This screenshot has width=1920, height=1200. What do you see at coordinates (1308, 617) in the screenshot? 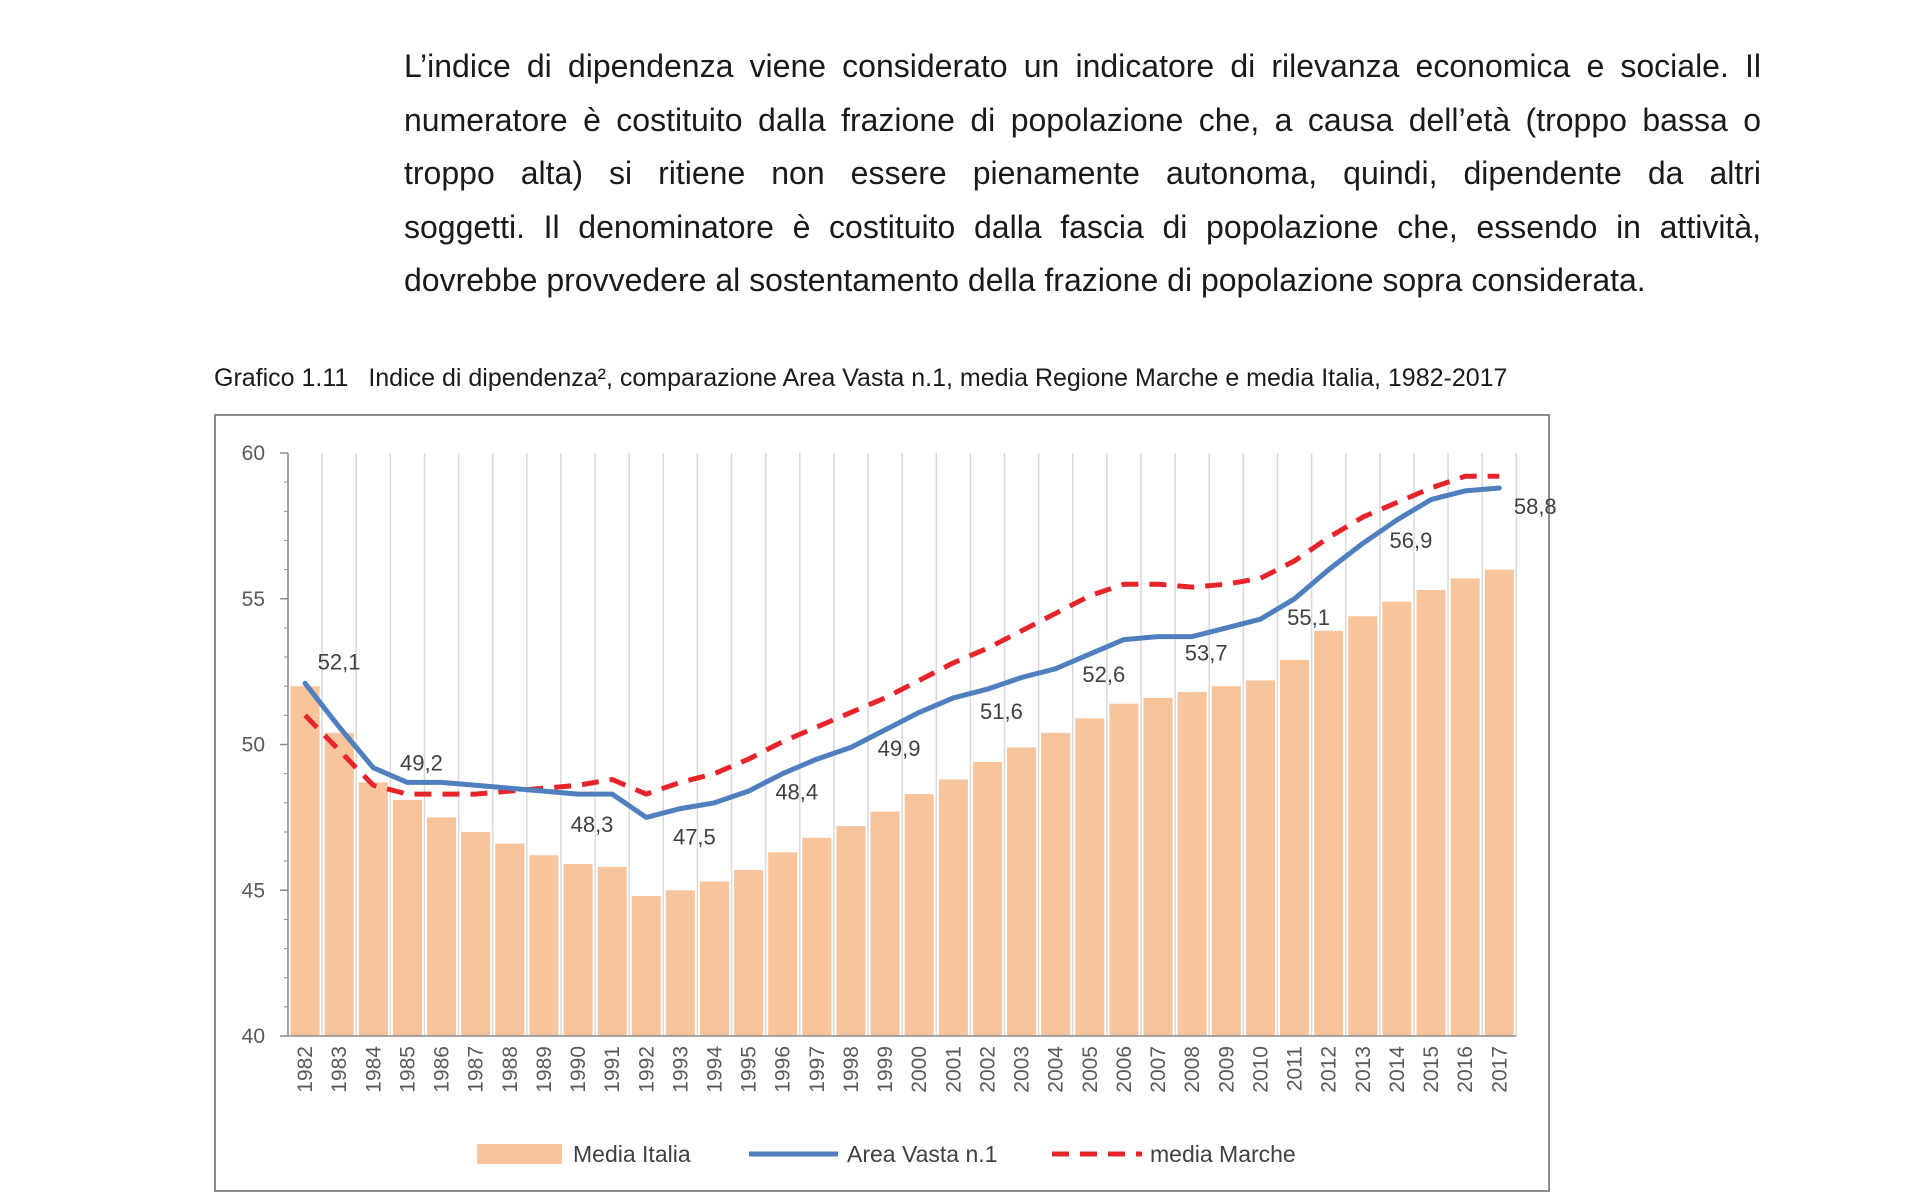
I see `data-label: 55,1` at bounding box center [1308, 617].